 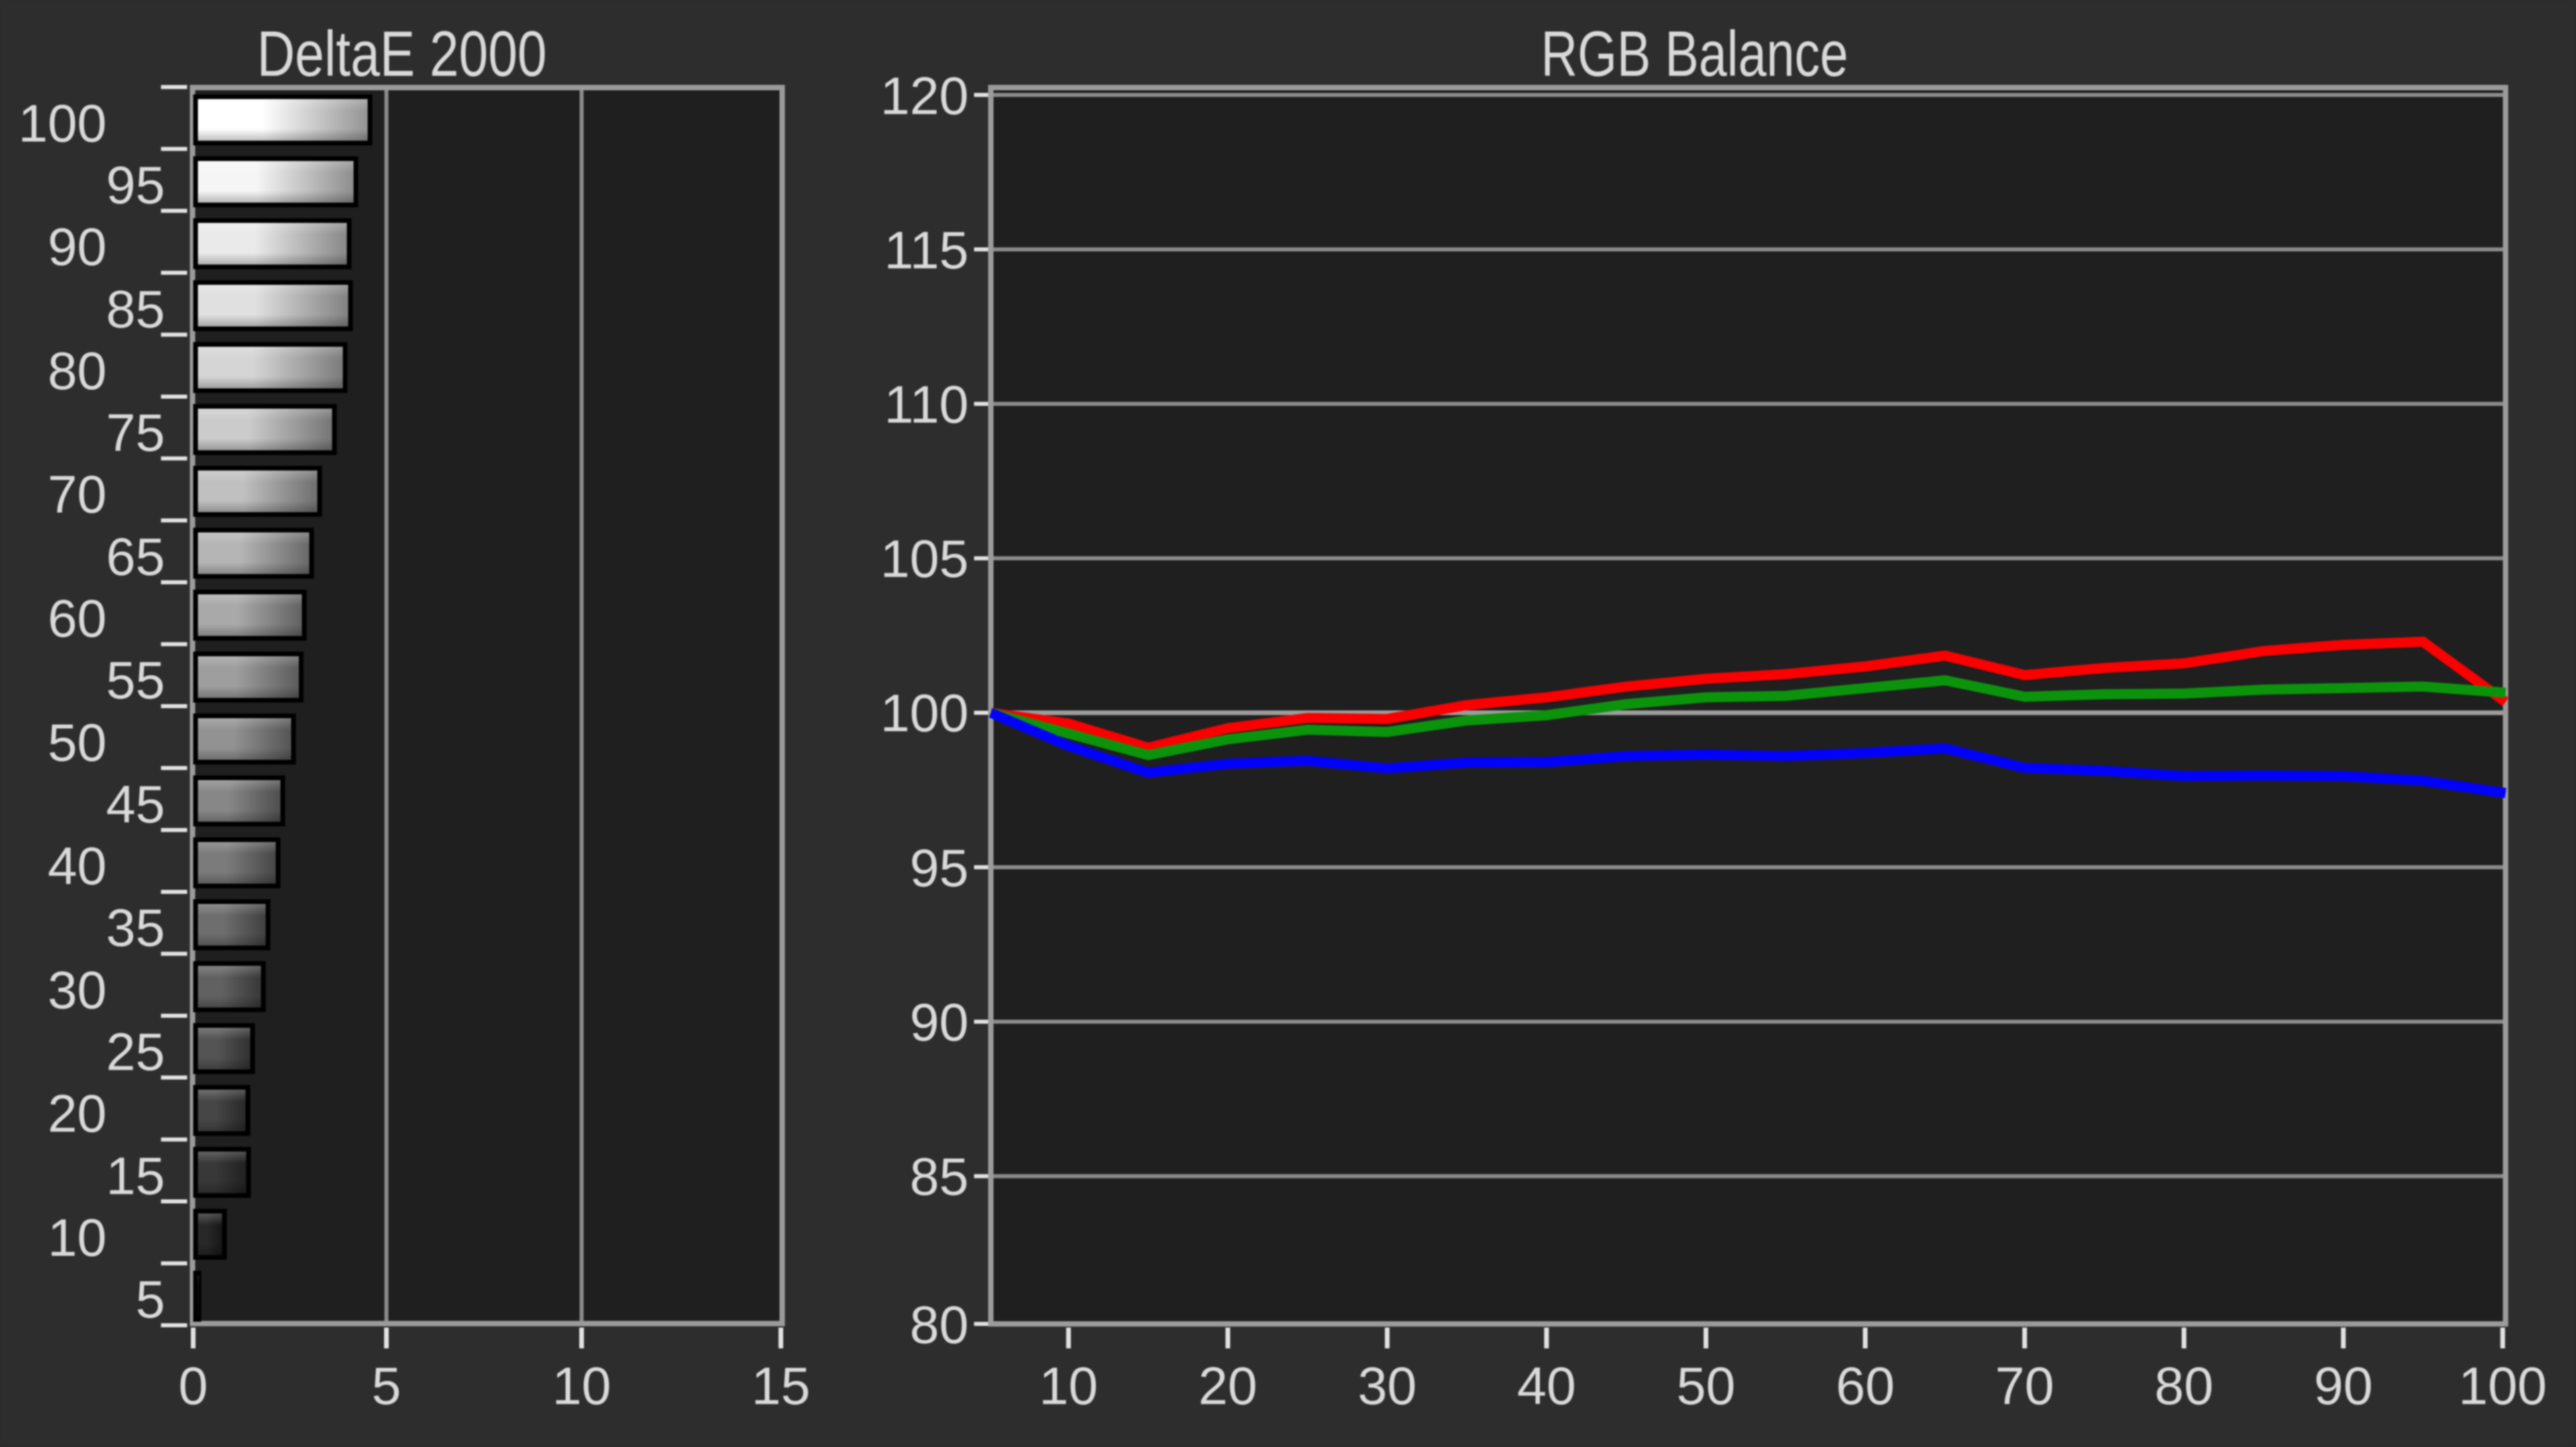 What do you see at coordinates (193, 1386) in the screenshot?
I see `svg-text: 0` at bounding box center [193, 1386].